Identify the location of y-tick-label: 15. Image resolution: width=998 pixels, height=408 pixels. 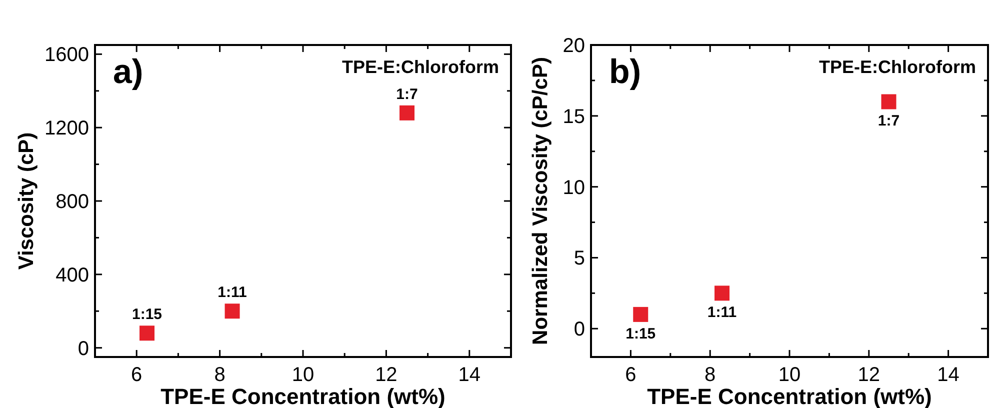
(573, 117).